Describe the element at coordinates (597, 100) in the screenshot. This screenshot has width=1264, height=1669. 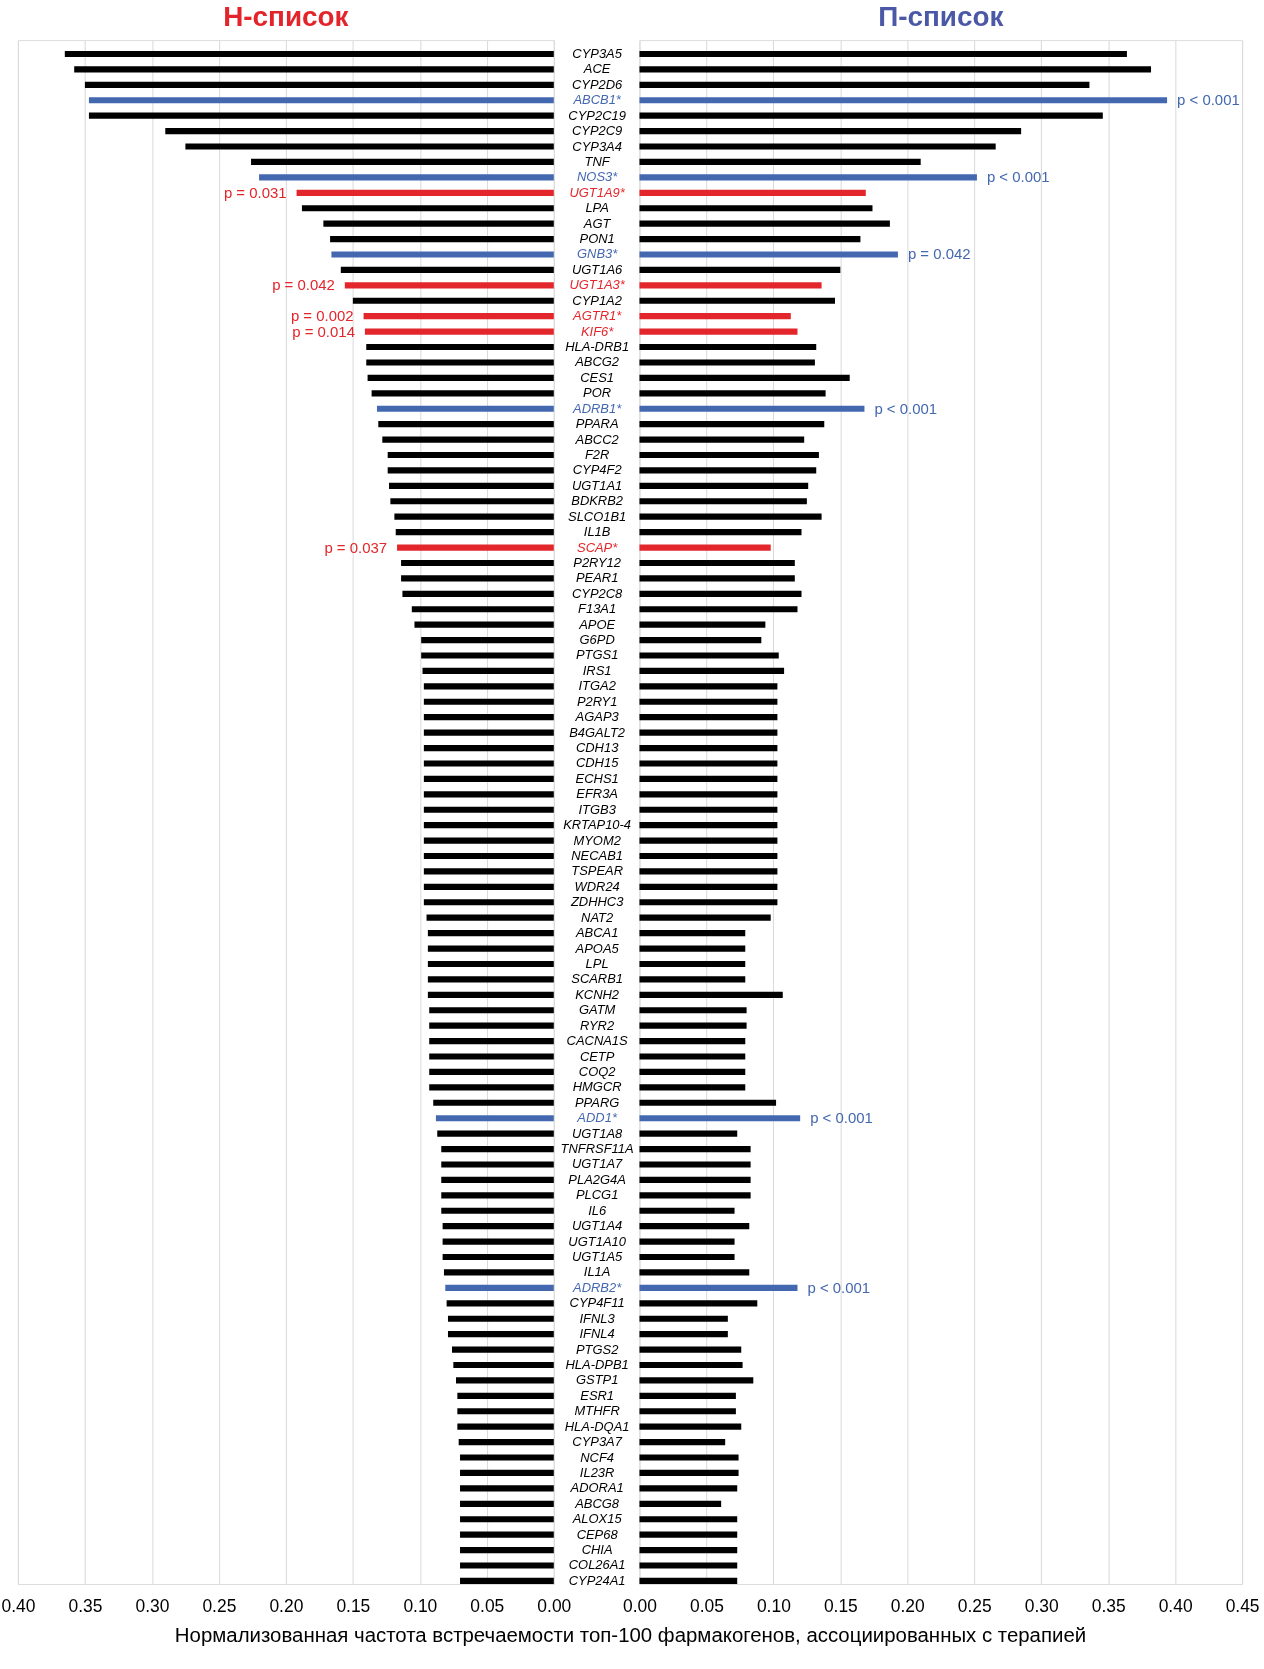
I see `y-tick-label: ABCB1*` at that location.